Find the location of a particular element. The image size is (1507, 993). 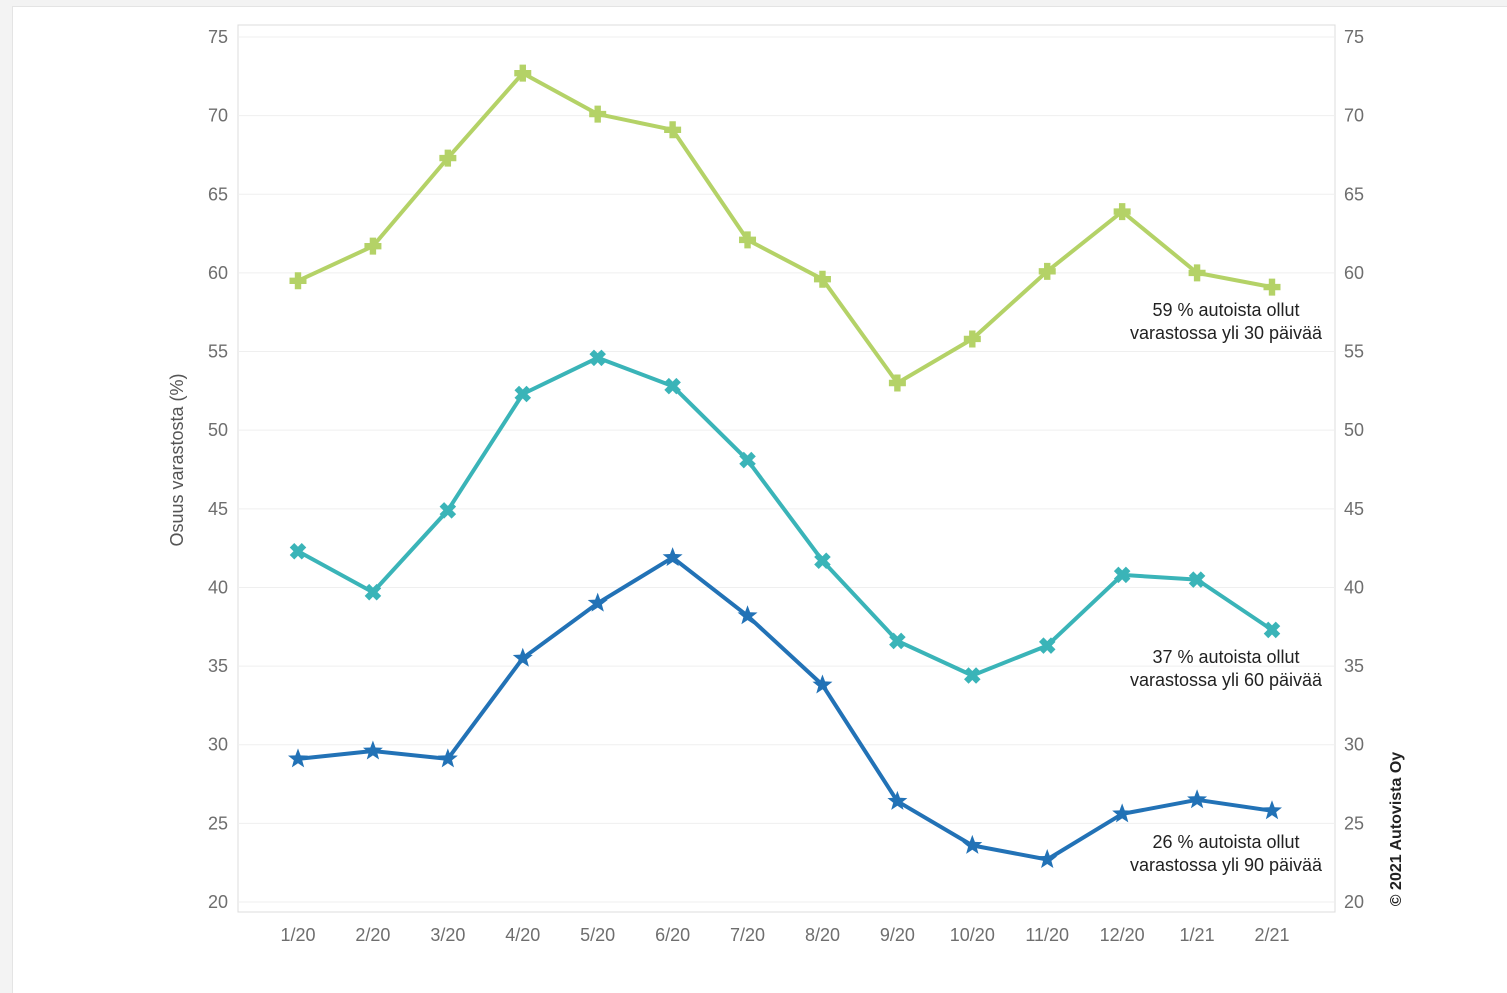

x-tick-label: 2/20 is located at coordinates (372, 935).